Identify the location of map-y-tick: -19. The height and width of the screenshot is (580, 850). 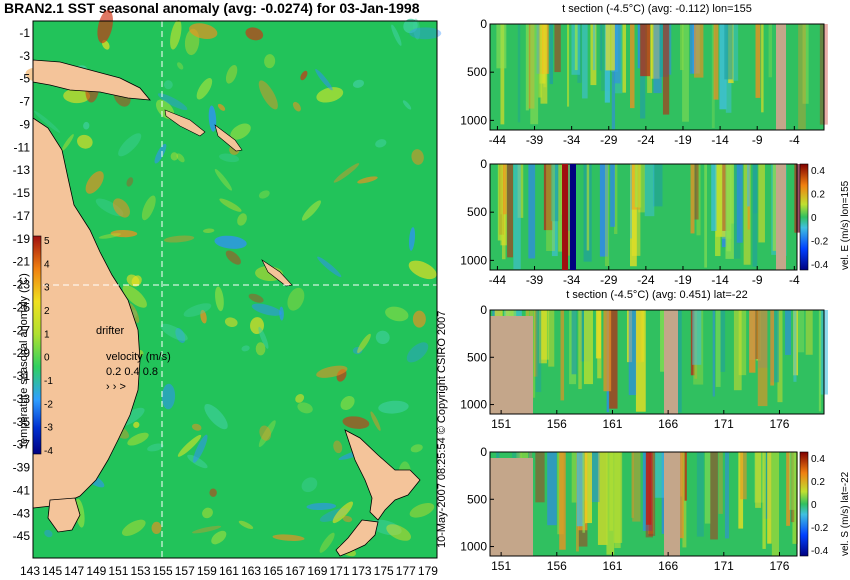
(22, 239).